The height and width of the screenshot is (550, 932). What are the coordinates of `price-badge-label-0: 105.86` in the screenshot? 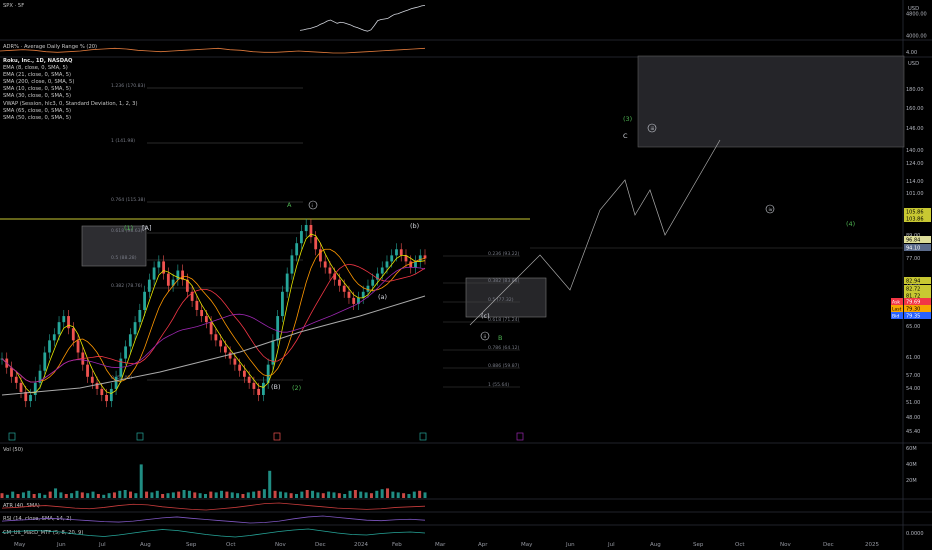 It's located at (915, 213).